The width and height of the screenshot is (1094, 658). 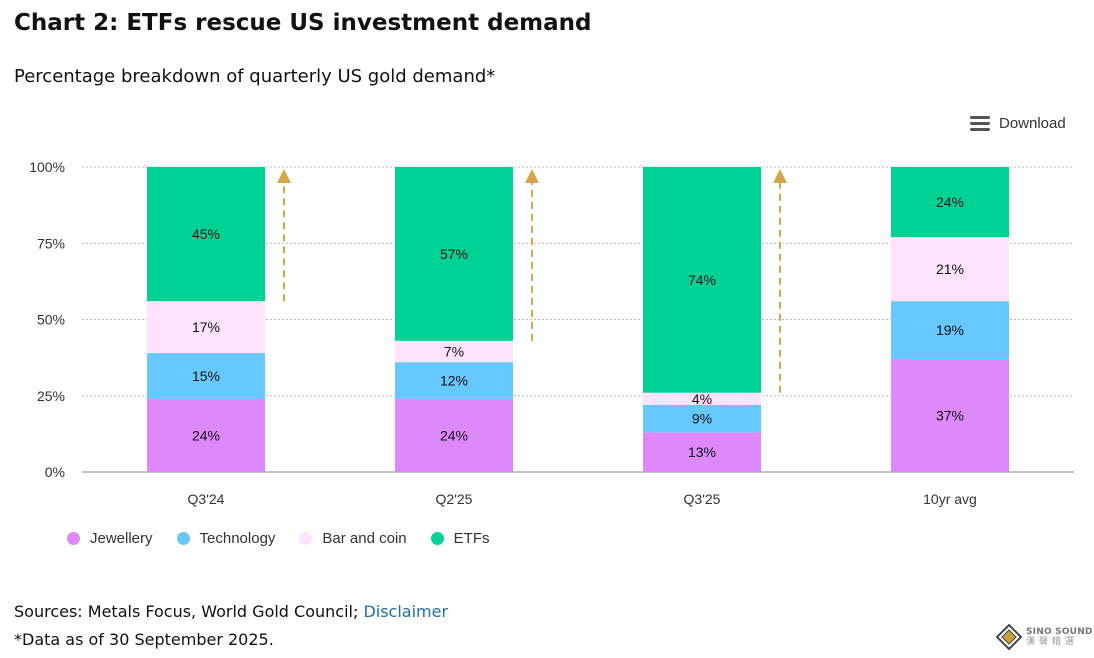 What do you see at coordinates (471, 538) in the screenshot?
I see `legend-label-etfs: ETFs` at bounding box center [471, 538].